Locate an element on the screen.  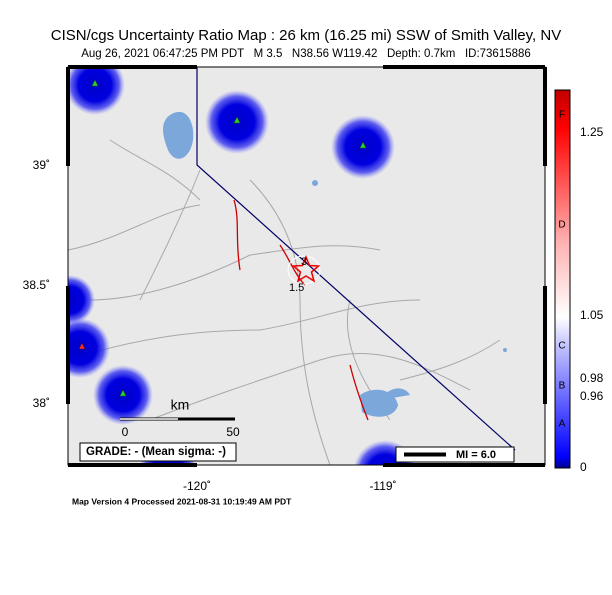
contour-label: 3 is located at coordinates (304, 262).